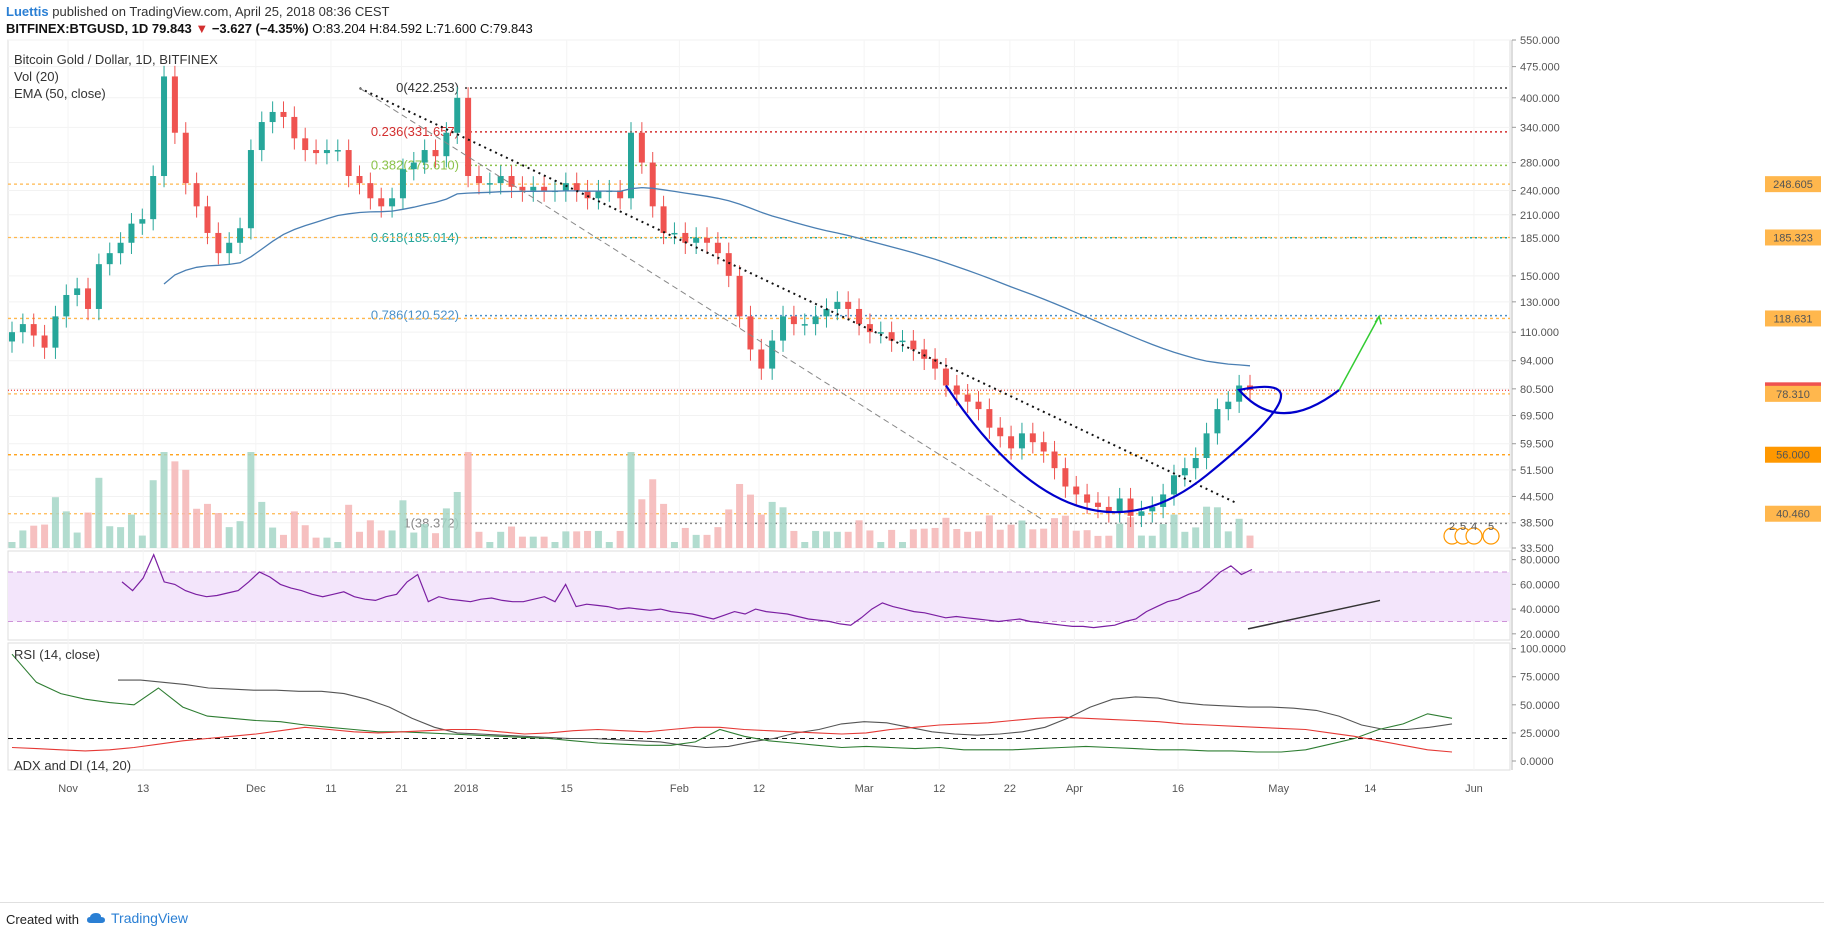 The image size is (1824, 936). I want to click on price-tick-label: 130.000, so click(1540, 303).